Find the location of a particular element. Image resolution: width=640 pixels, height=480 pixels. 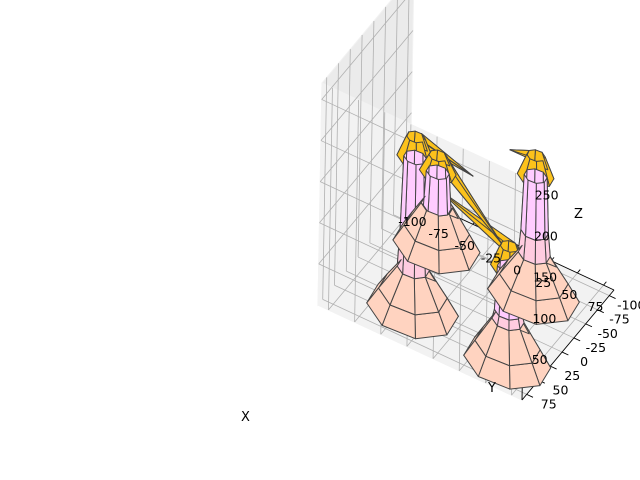

y-tick-label: 75 is located at coordinates (549, 403).